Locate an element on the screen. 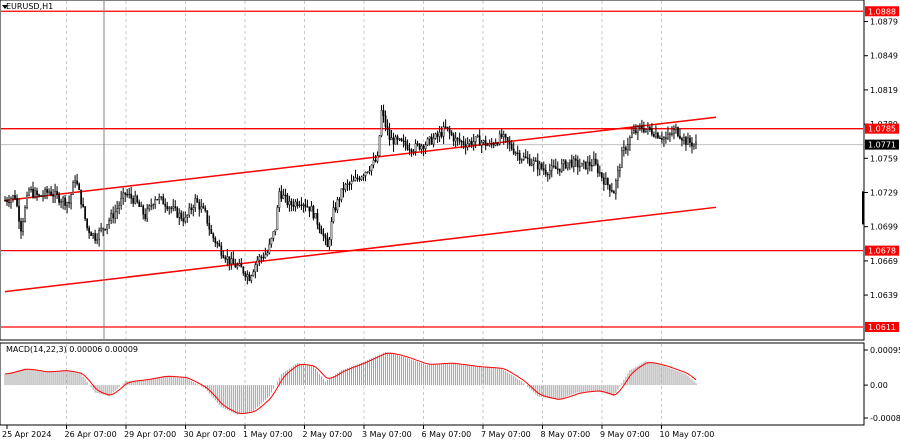 The width and height of the screenshot is (900, 441). x-tick-label: 10 May 07:00 is located at coordinates (687, 434).